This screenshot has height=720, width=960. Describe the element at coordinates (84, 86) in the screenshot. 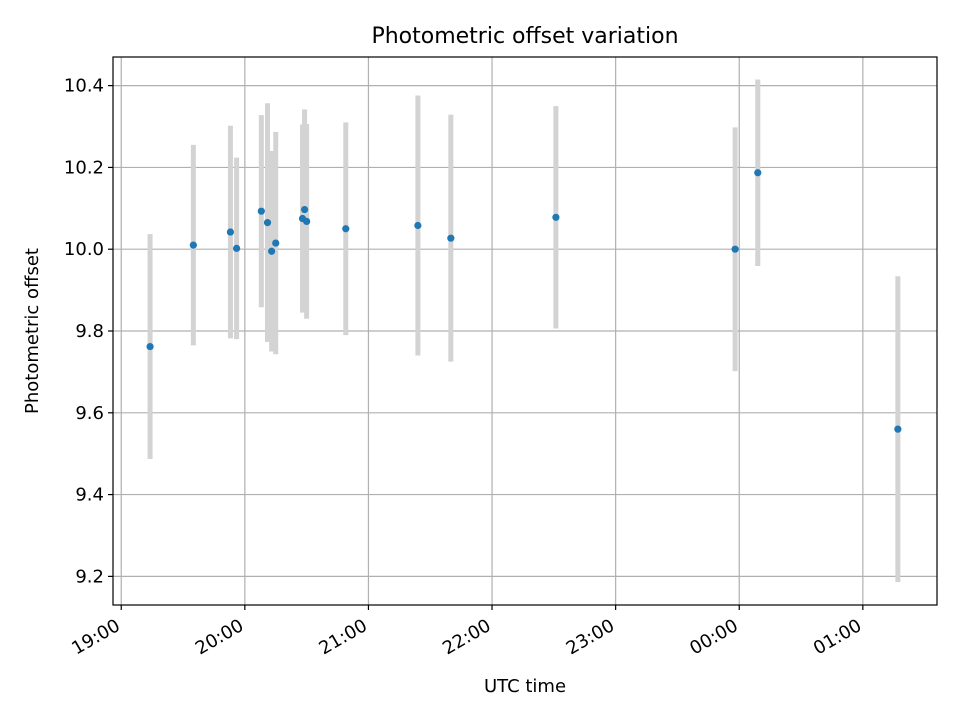

I see `y-tick-label: 10.4` at that location.